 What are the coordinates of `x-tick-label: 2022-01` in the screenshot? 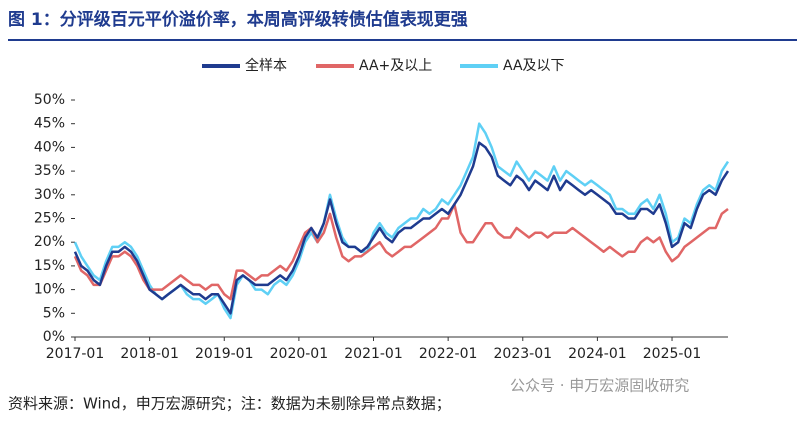 It's located at (448, 354).